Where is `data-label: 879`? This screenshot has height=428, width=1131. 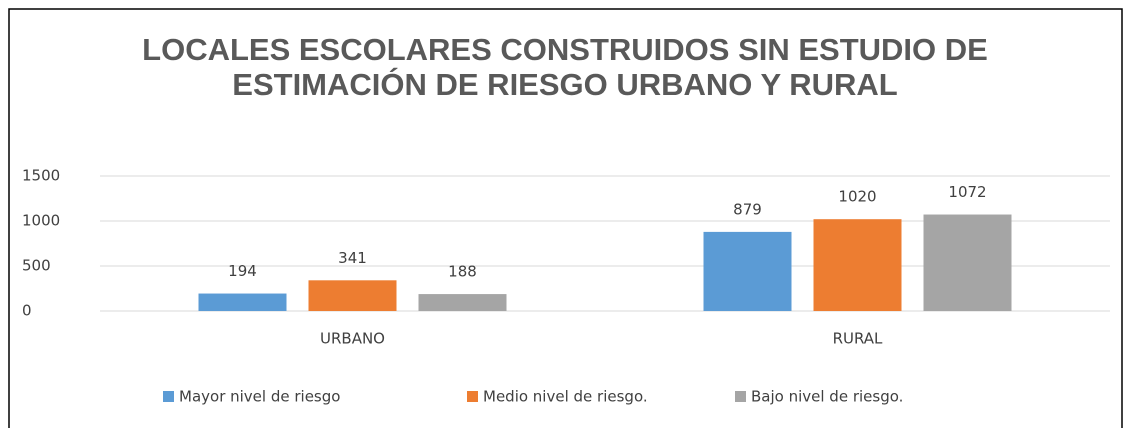 data-label: 879 is located at coordinates (747, 209).